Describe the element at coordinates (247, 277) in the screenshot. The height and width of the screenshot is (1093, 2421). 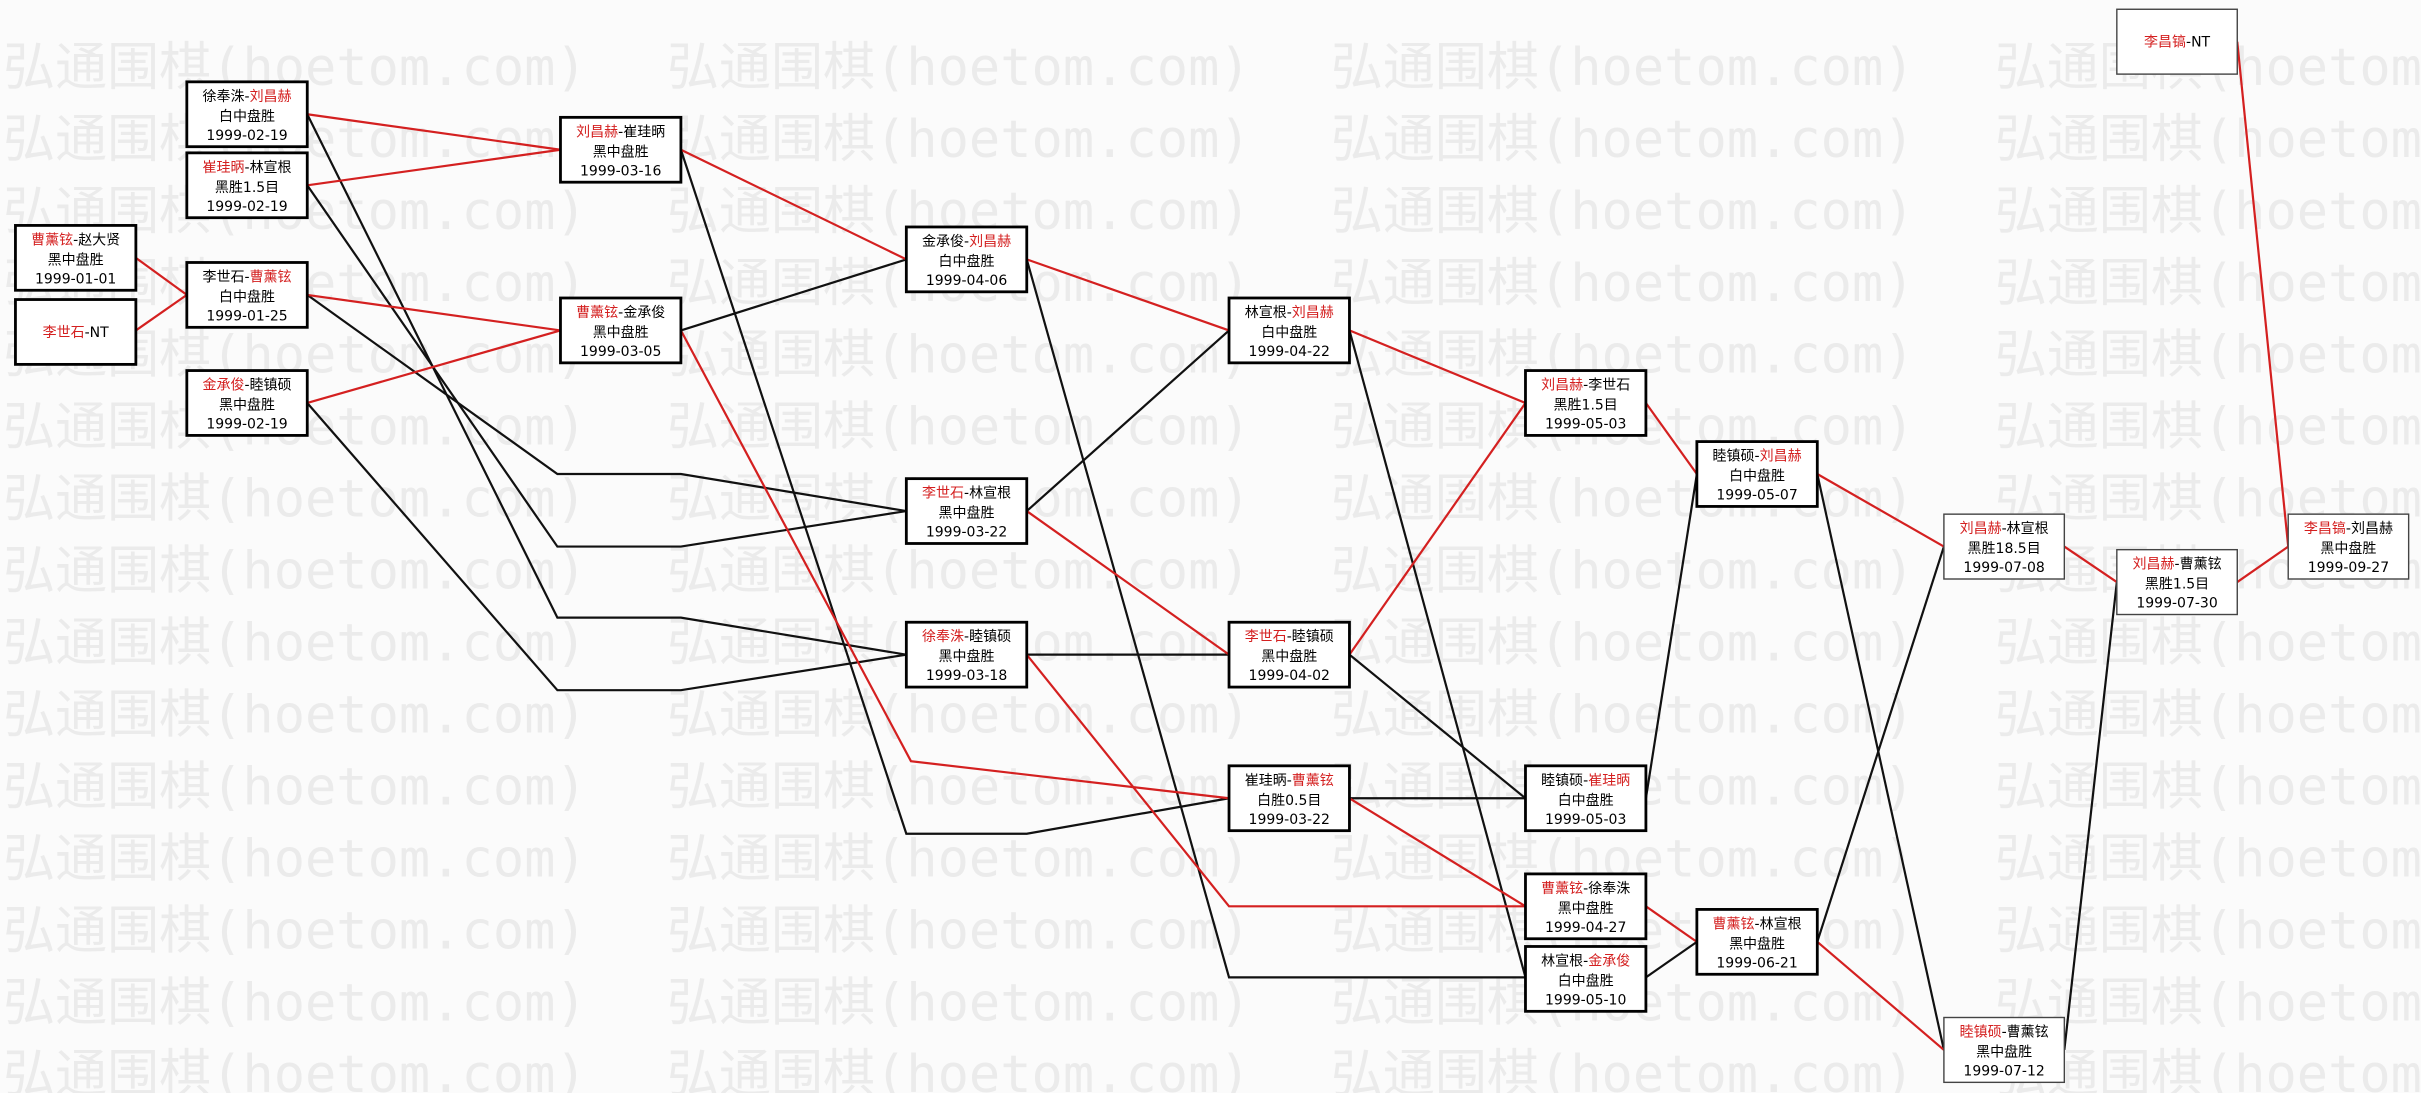
I see `players: 李世石-曹薰铉` at that location.